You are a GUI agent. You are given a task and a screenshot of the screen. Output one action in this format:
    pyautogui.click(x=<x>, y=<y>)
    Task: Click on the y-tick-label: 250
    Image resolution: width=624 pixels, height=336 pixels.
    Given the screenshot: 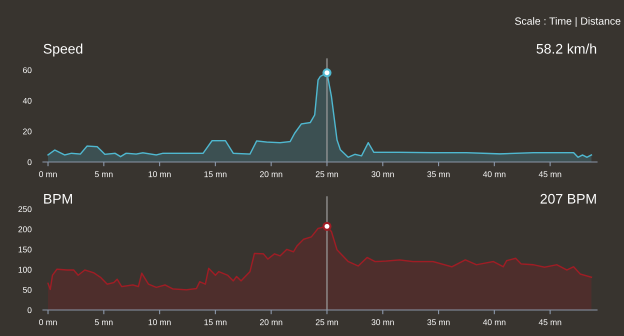 What is the action you would take?
    pyautogui.click(x=25, y=209)
    